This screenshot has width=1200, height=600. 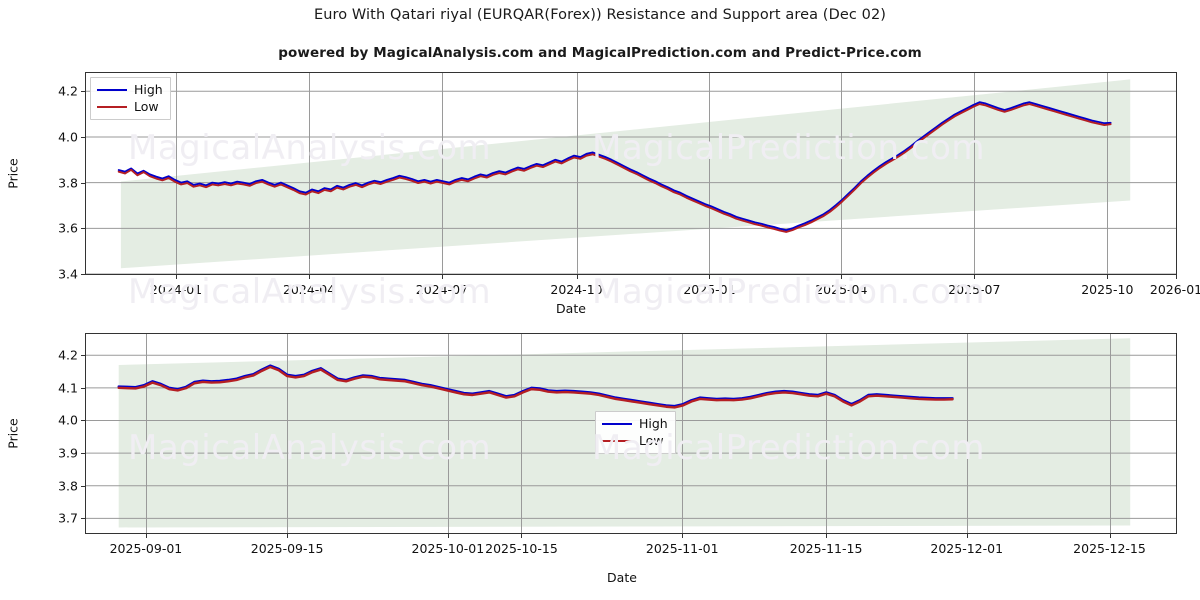 I want to click on x-tick-label: 2025-10-01, so click(x=448, y=548).